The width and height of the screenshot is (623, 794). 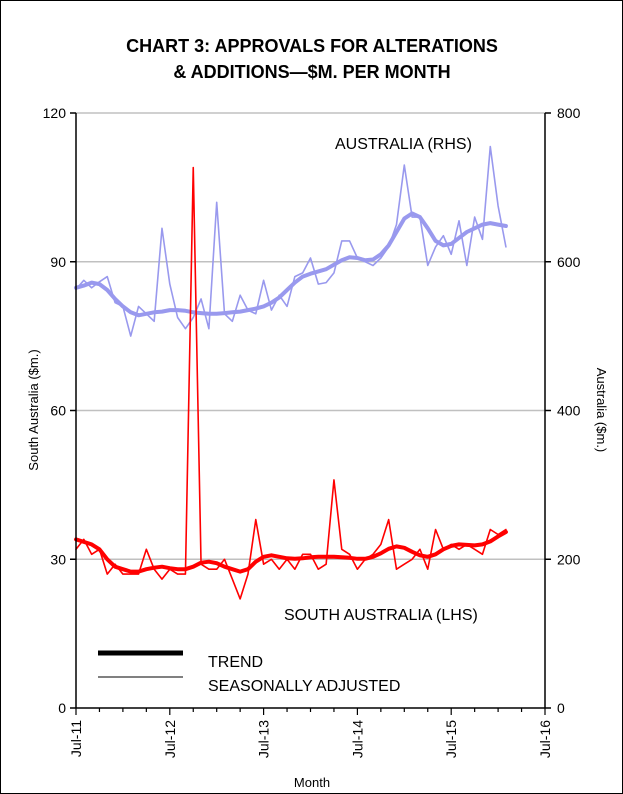 What do you see at coordinates (170, 739) in the screenshot?
I see `x-tick-label: Jul-12` at bounding box center [170, 739].